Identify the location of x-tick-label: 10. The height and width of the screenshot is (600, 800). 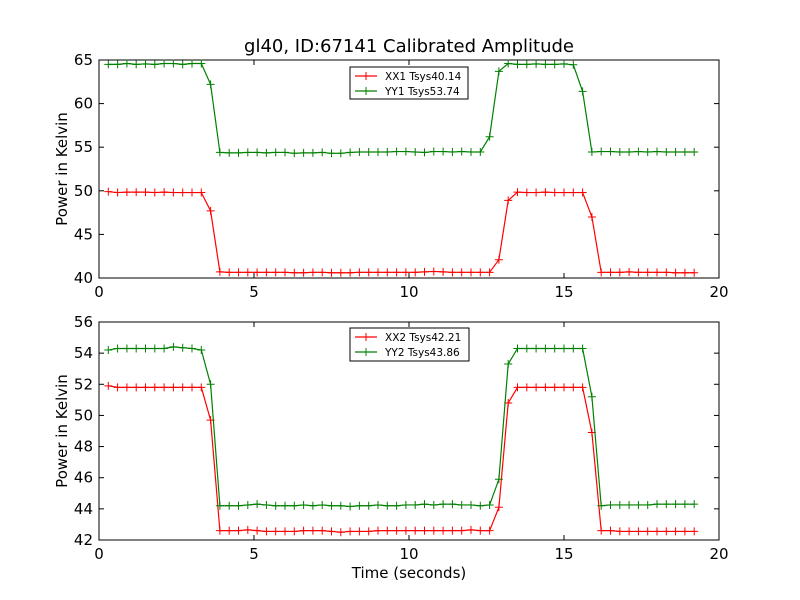
(408, 292).